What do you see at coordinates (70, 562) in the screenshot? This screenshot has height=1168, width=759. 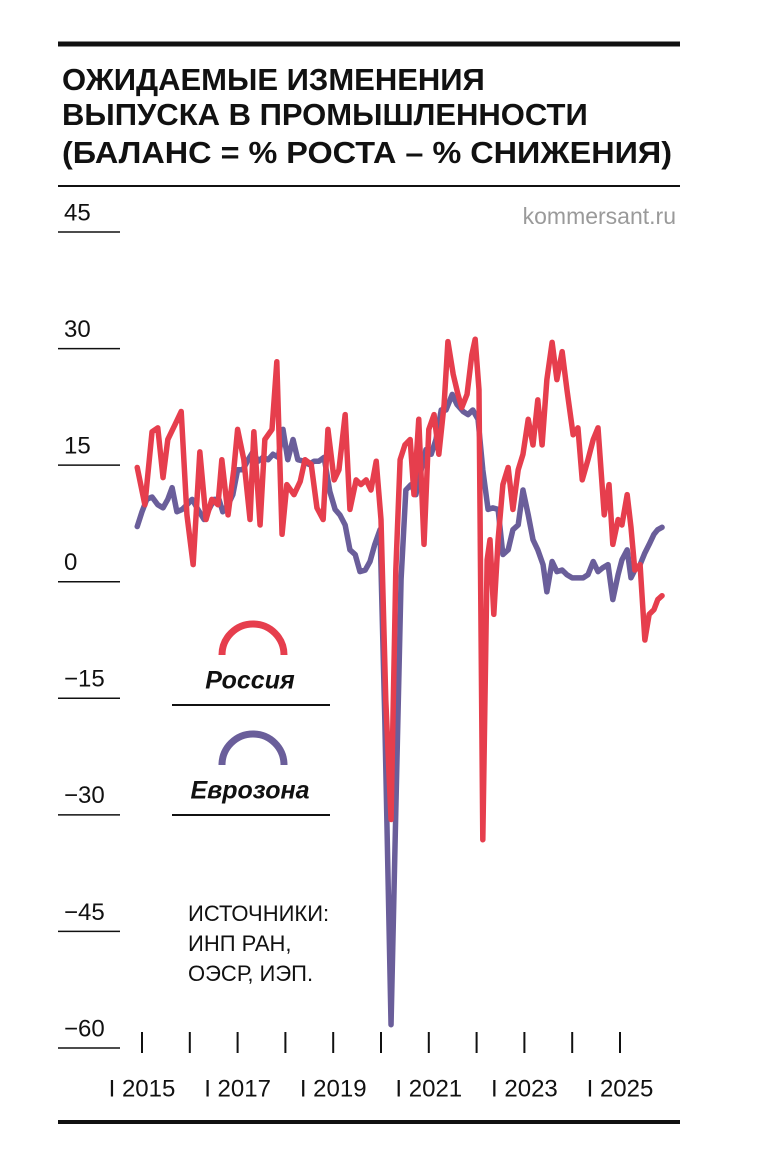 I see `y-tick-label: 0` at bounding box center [70, 562].